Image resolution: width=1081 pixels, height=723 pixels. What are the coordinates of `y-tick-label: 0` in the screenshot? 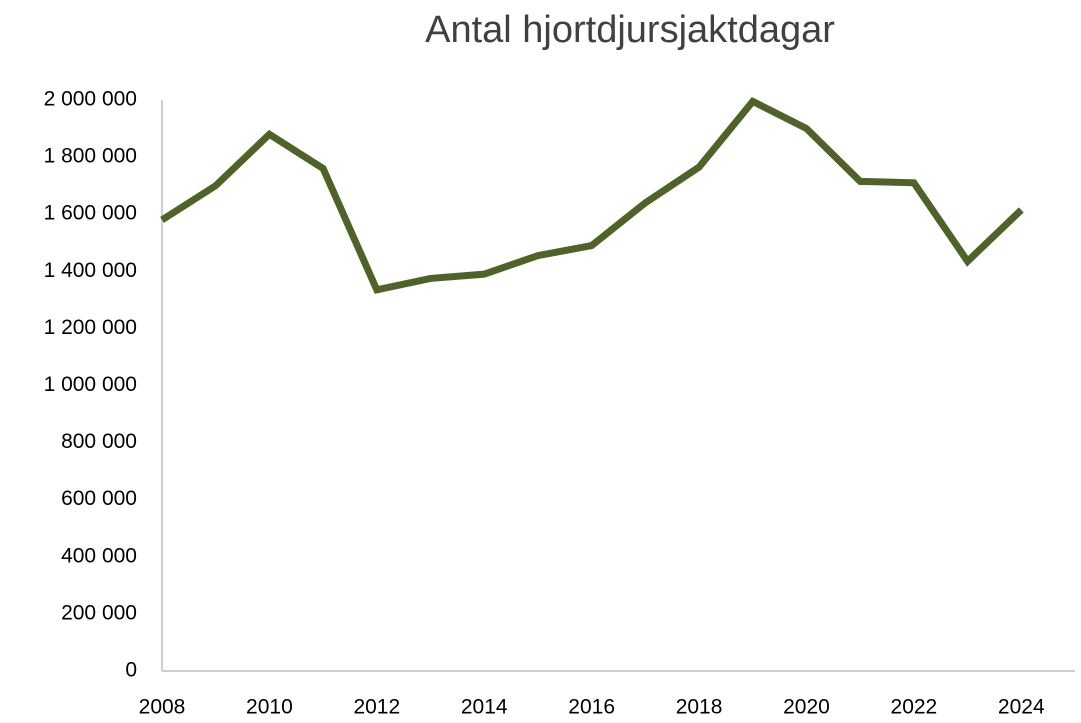 It's located at (131, 670).